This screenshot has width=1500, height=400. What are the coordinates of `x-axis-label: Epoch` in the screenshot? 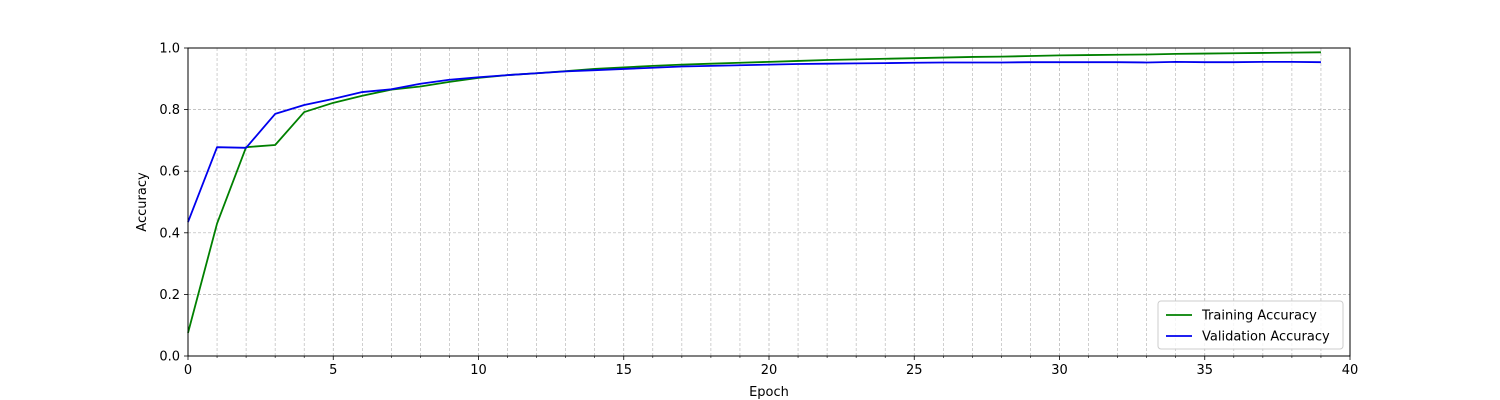 It's located at (769, 392).